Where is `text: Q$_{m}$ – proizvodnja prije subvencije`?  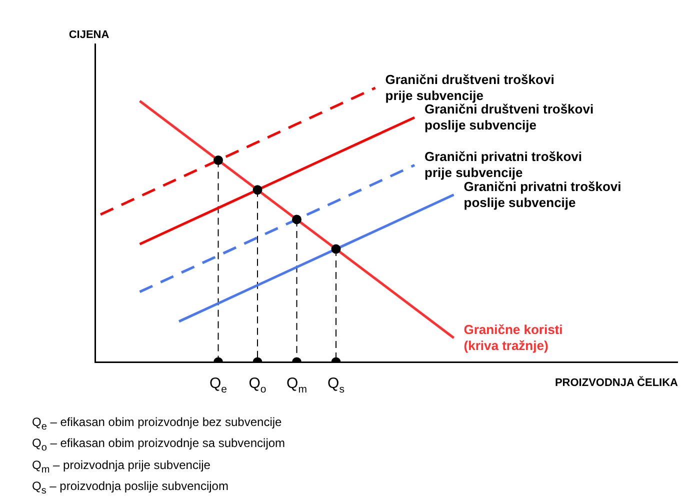
text: Q$_{m}$ – proizvodnja prije subvencije is located at coordinates (122, 467).